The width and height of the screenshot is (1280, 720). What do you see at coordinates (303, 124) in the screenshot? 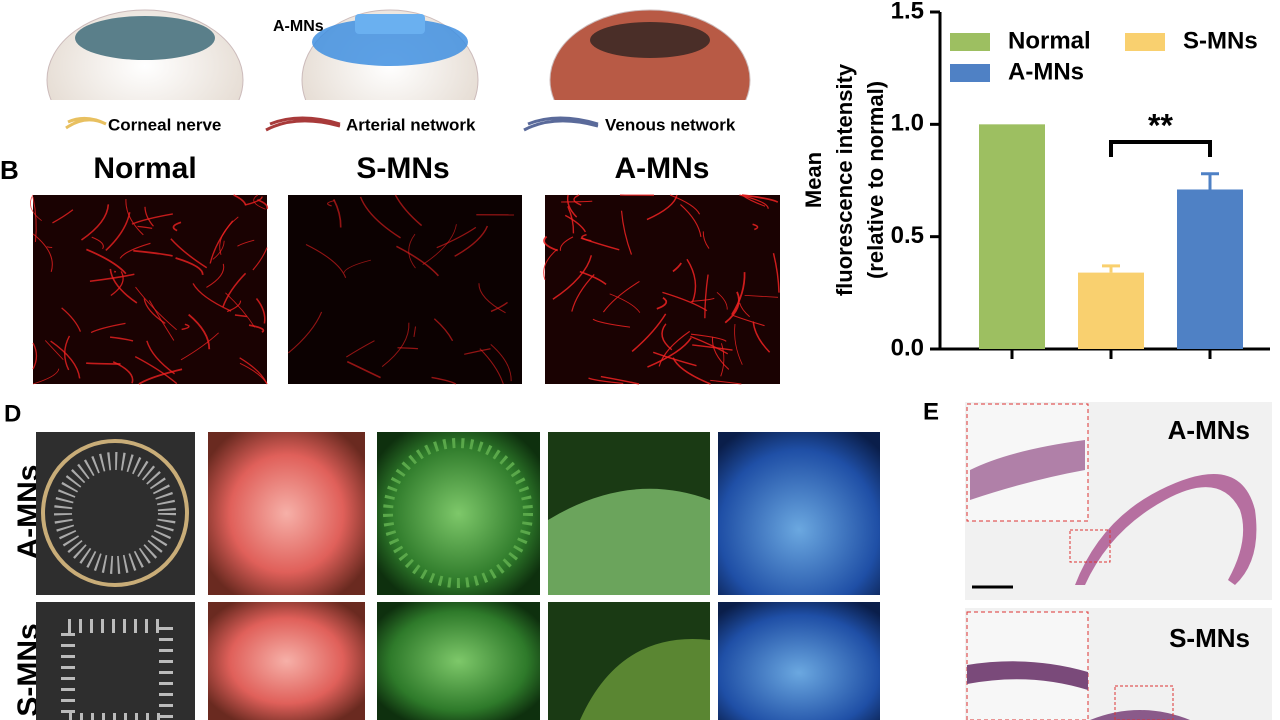
I see `artery-icon` at bounding box center [303, 124].